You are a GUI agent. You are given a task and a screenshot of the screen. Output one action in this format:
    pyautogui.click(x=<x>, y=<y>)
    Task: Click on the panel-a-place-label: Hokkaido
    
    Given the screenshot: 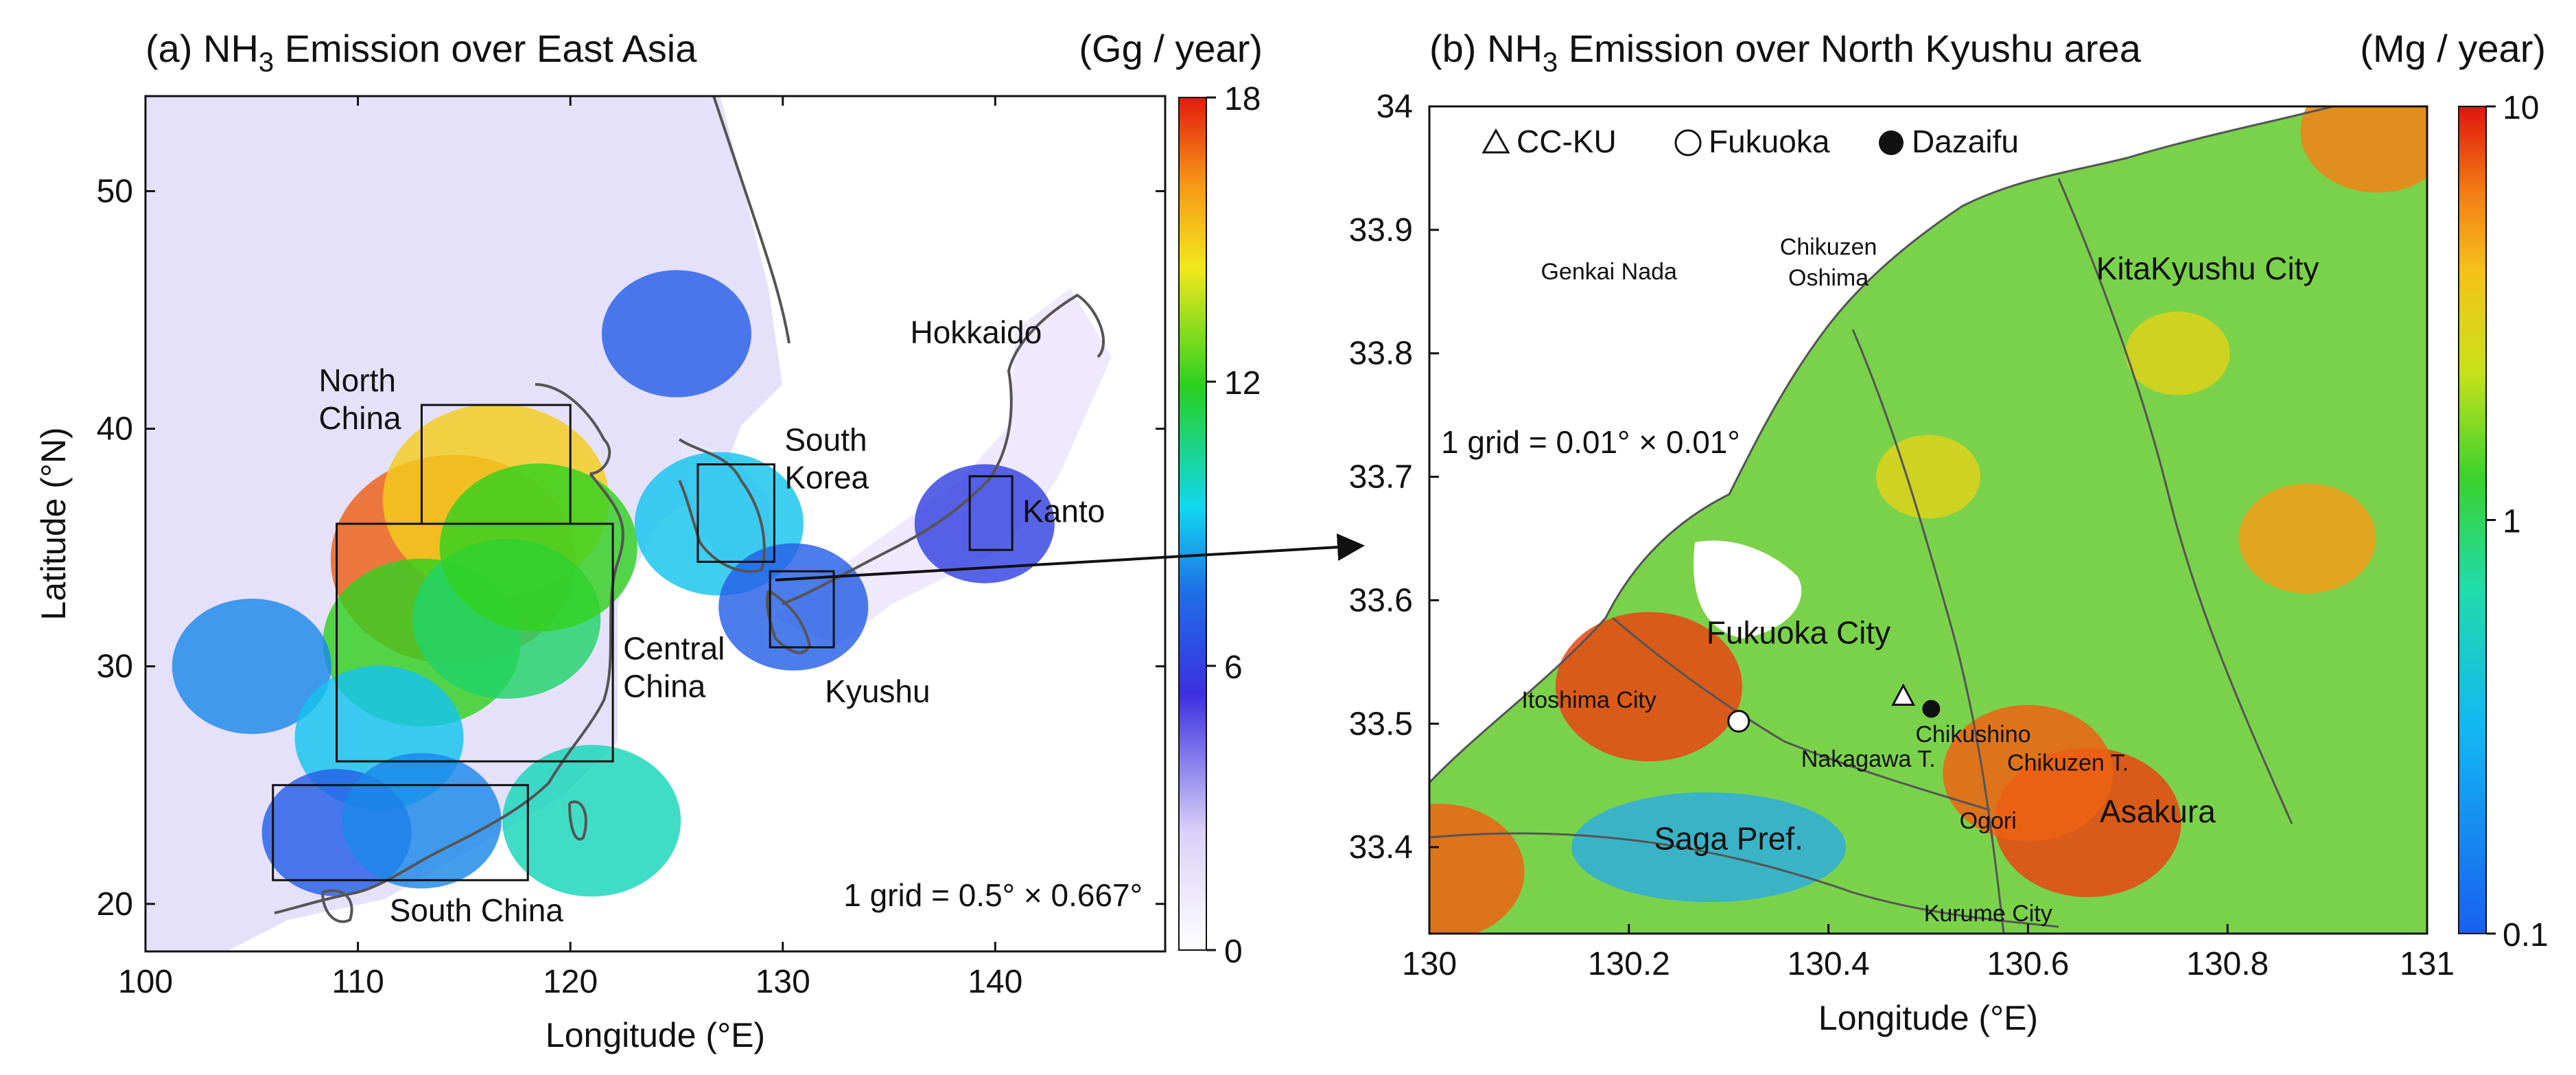 What is the action you would take?
    pyautogui.click(x=976, y=332)
    